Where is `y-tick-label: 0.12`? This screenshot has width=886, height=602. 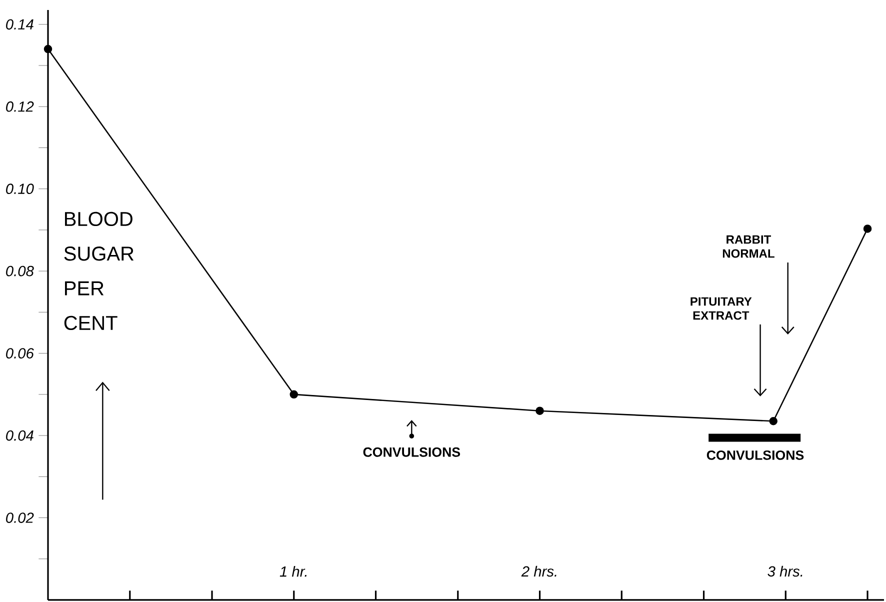
y-tick-label: 0.12 is located at coordinates (20, 106).